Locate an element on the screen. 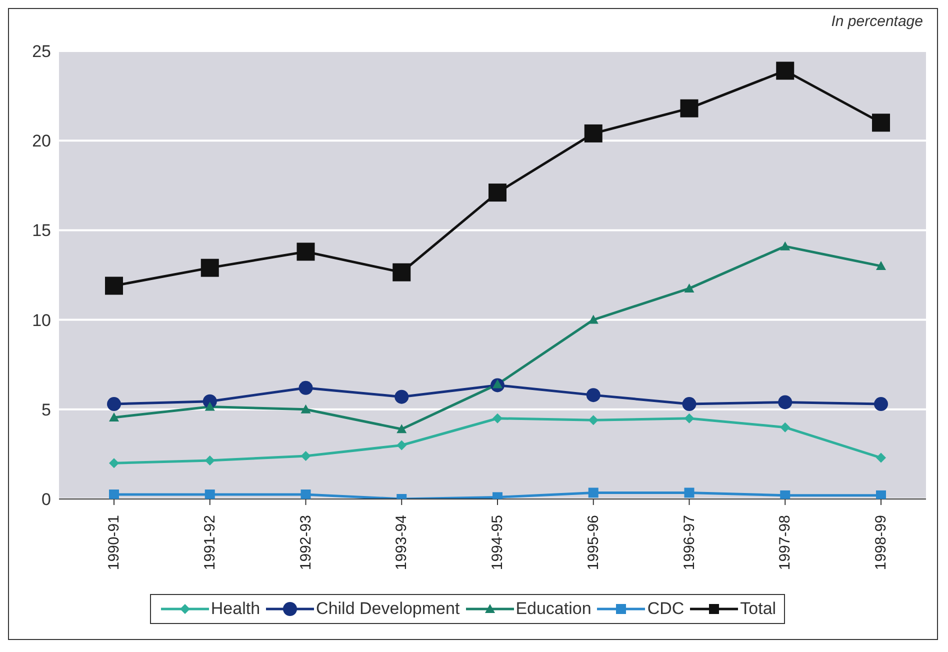  y-tick-label: 15 is located at coordinates (41, 230).